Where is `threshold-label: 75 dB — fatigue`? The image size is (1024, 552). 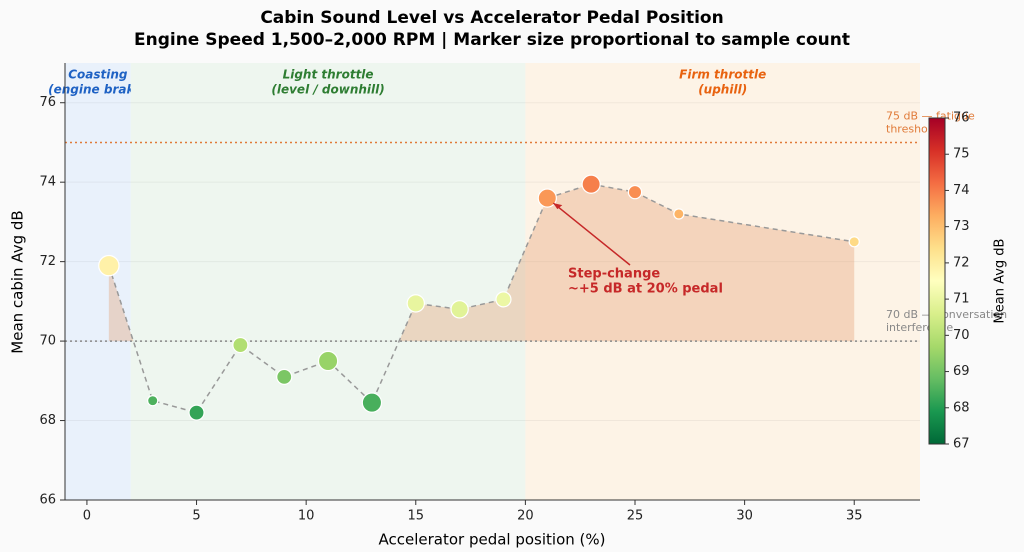 threshold-label: 75 dB — fatigue is located at coordinates (930, 115).